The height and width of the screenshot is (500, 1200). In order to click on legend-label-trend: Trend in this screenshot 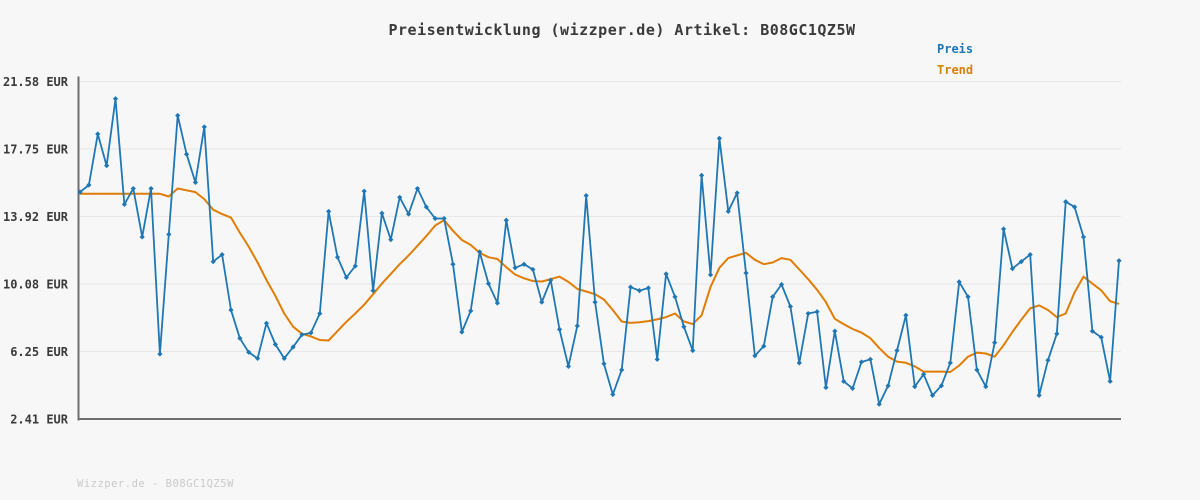, I will do `click(955, 70)`.